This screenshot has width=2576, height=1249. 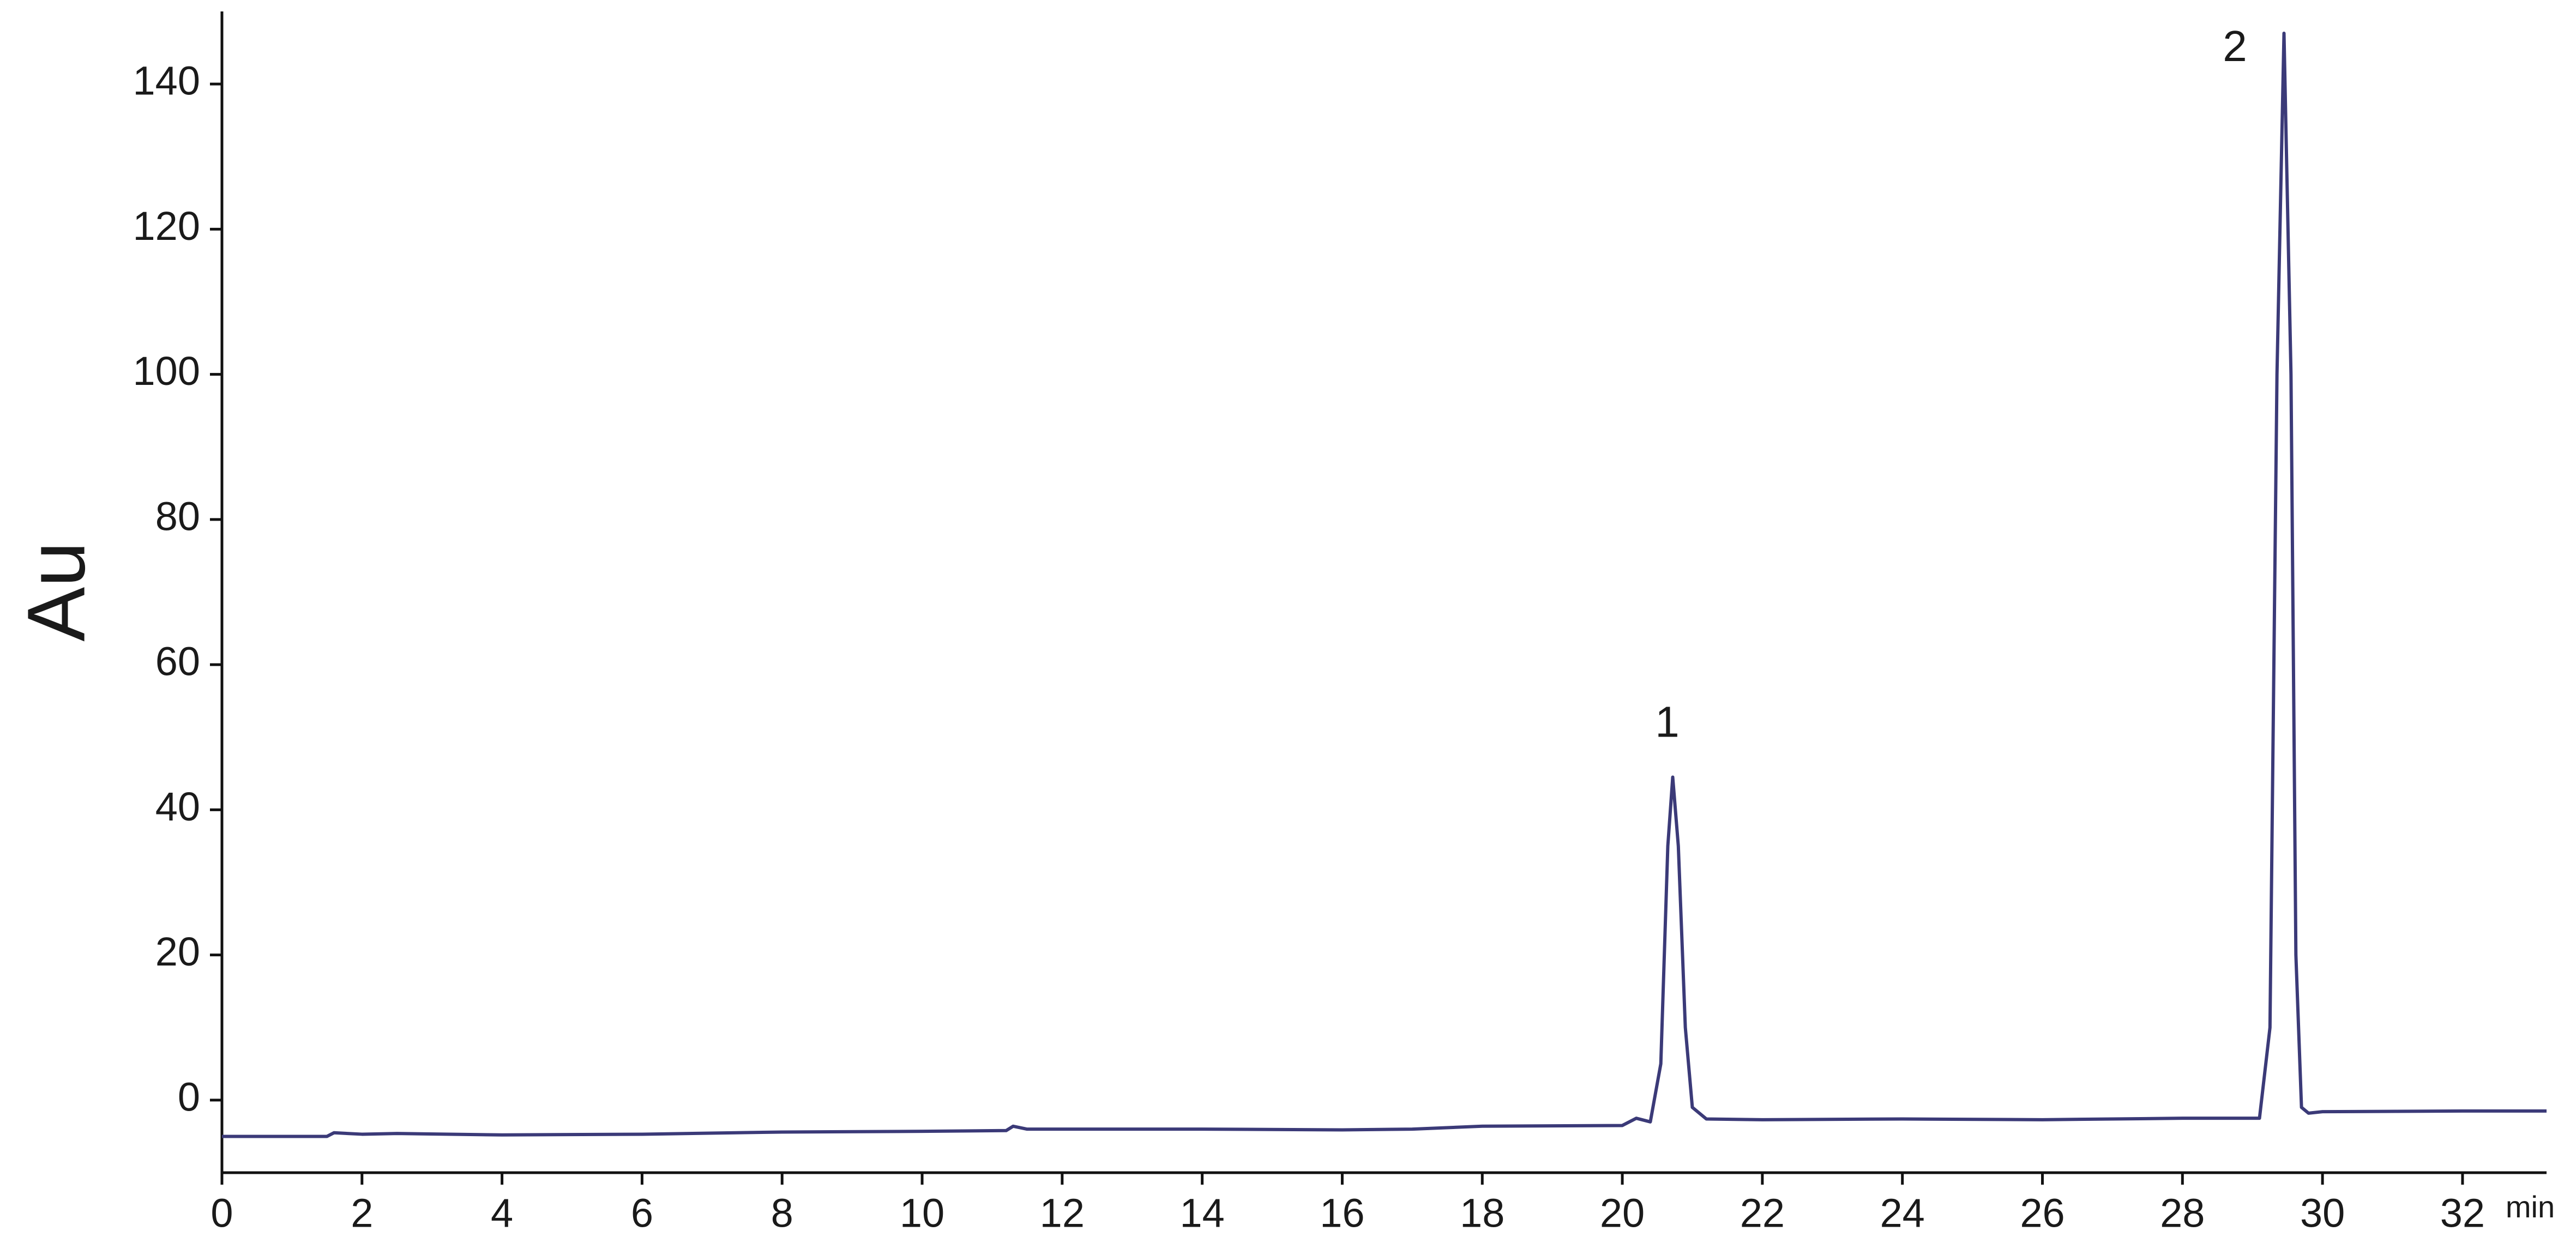 I want to click on x-tick-label: 0, so click(x=221, y=1213).